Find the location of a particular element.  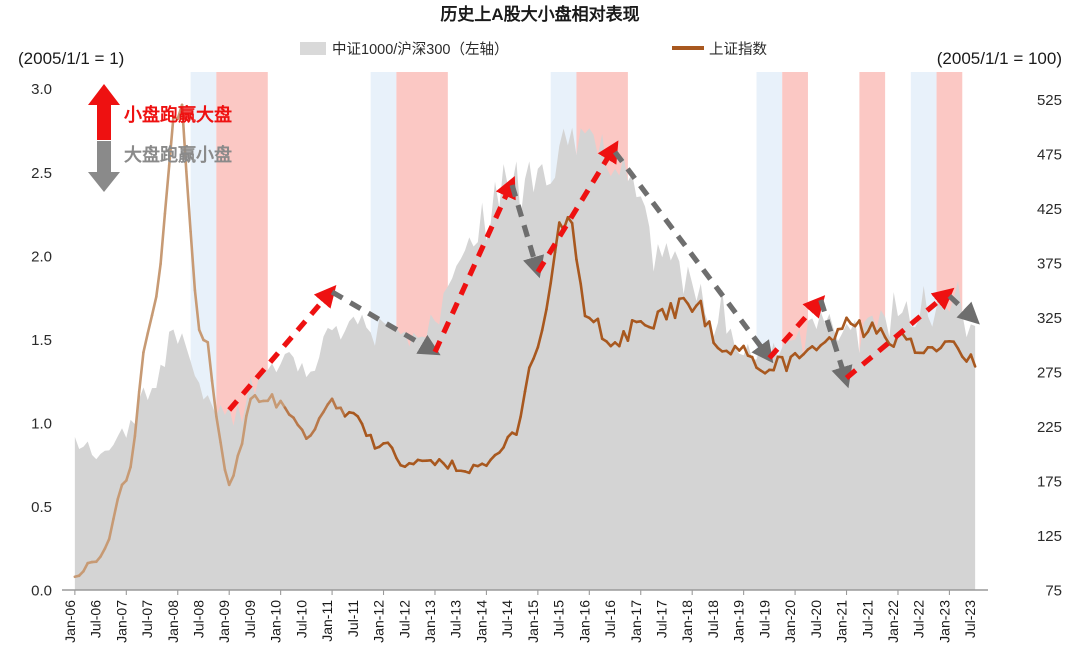

x-tick-label: Jul-15 is located at coordinates (559, 619).